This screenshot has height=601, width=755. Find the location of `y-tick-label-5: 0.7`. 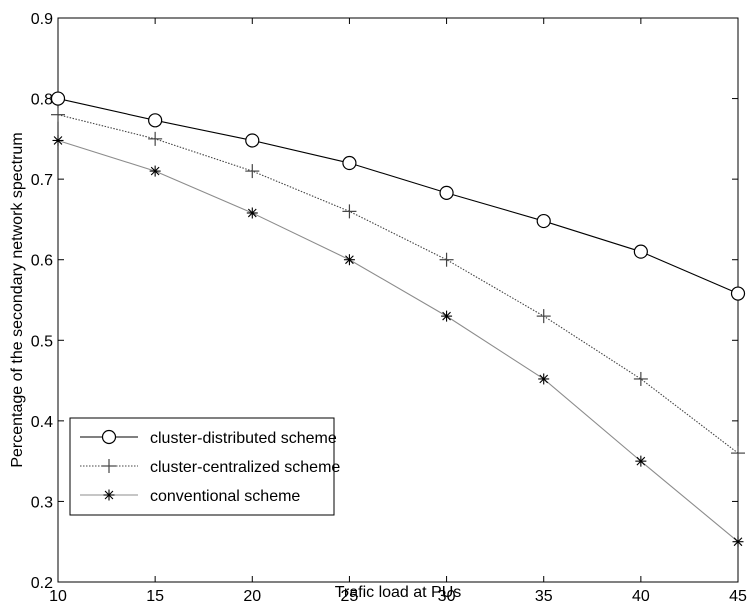

y-tick-label-5: 0.7 is located at coordinates (42, 180).